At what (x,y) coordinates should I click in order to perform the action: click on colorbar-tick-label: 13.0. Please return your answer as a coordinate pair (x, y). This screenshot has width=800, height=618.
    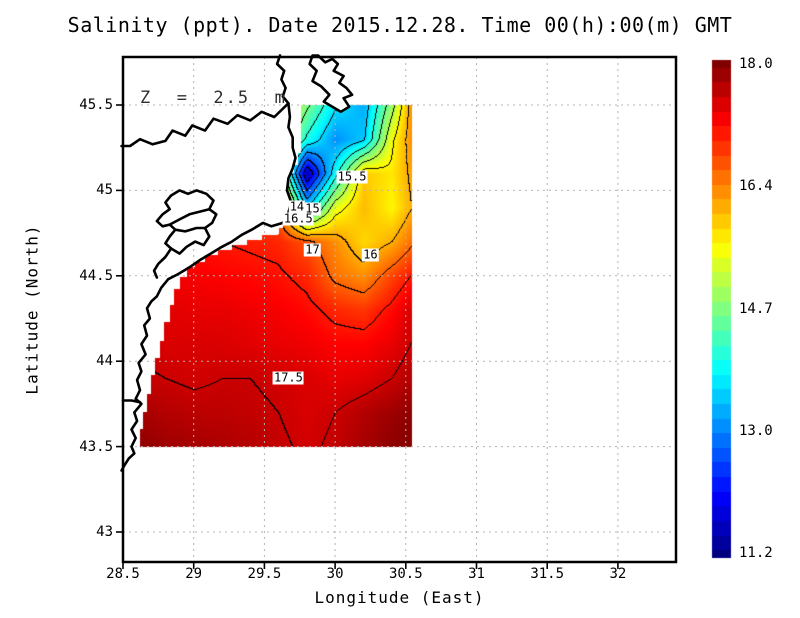
    Looking at the image, I should click on (756, 430).